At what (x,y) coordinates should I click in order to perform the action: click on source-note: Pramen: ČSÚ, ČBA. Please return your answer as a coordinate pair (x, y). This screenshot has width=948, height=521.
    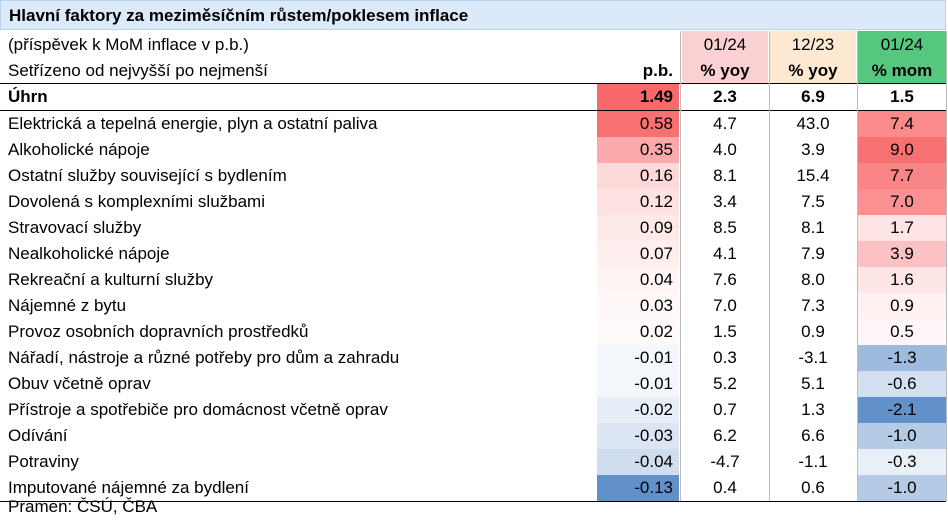
    Looking at the image, I should click on (83, 506).